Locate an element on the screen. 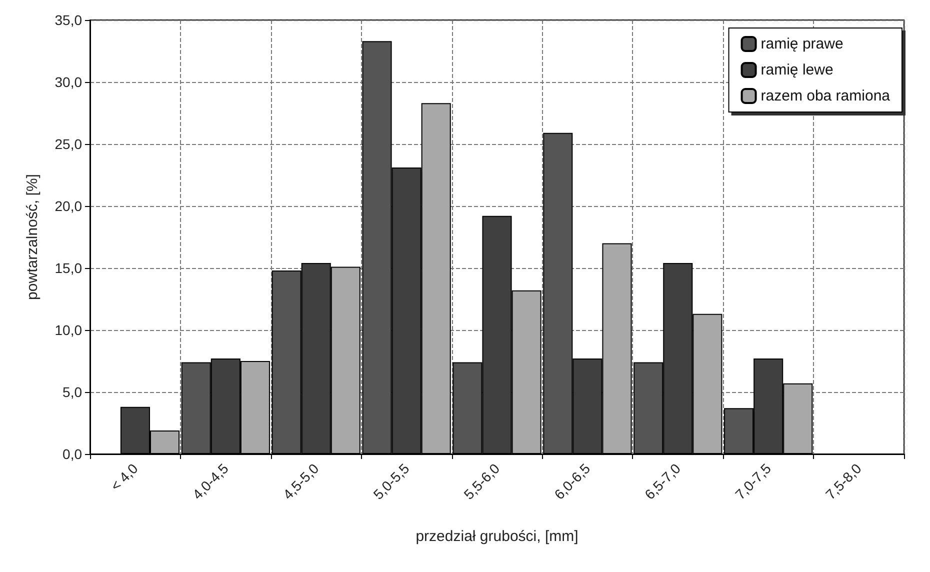  y-tick-label: 20,0 is located at coordinates (68, 206).